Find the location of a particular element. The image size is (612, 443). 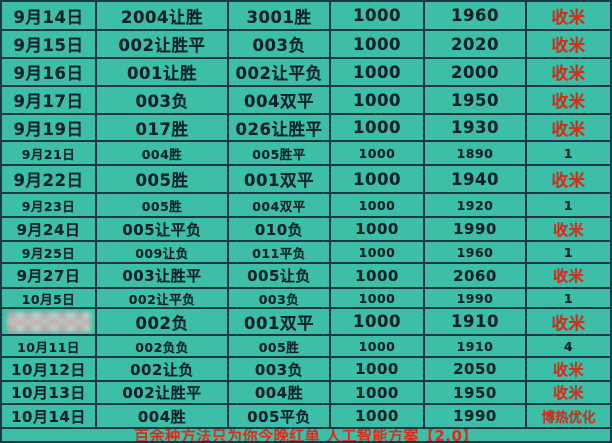

table-row: 9月14日 2004让胜 3001胜 1000 1960 收米 is located at coordinates (306, 16).